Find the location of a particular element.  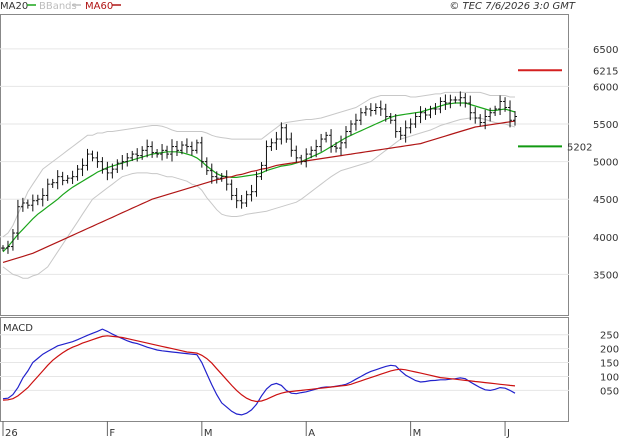

timestamp: © TEC 7/6/2026 3:0 GMT is located at coordinates (512, 6).